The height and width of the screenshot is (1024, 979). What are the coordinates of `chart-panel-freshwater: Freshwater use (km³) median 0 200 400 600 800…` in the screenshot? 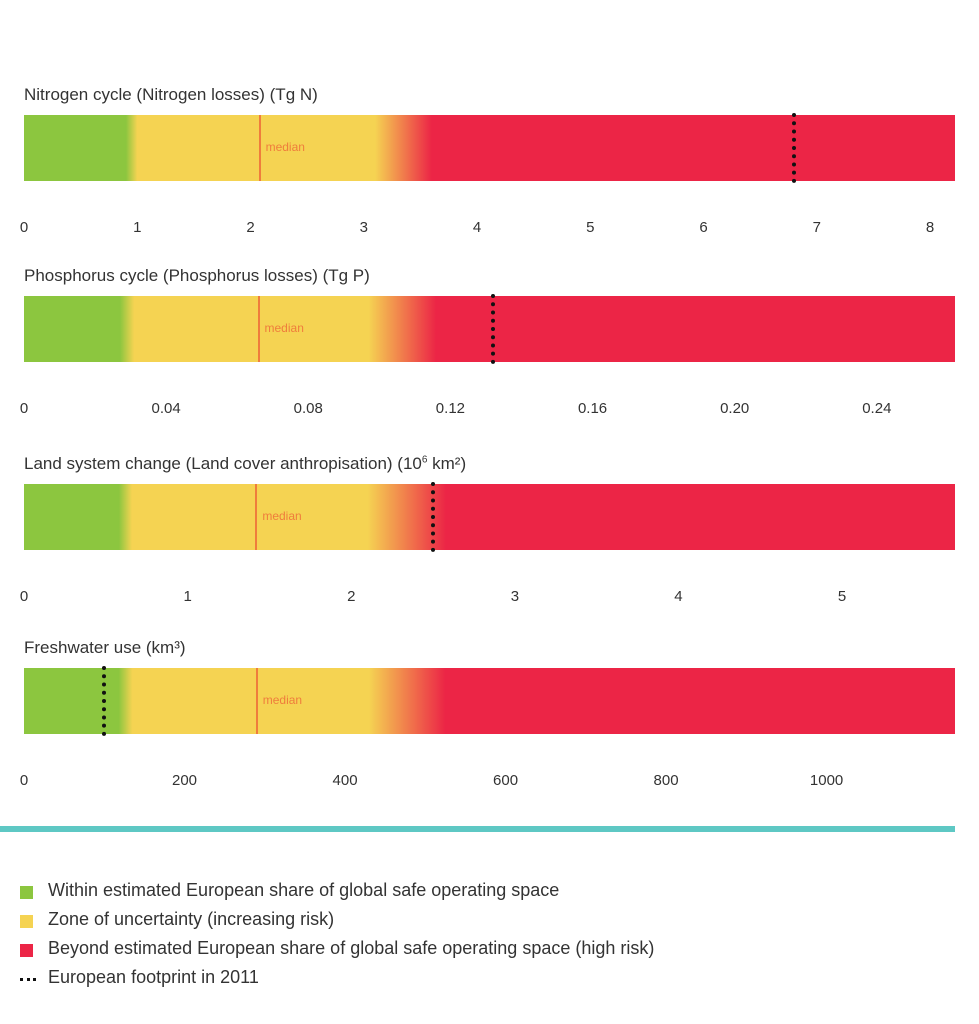 It's located at (489, 713).